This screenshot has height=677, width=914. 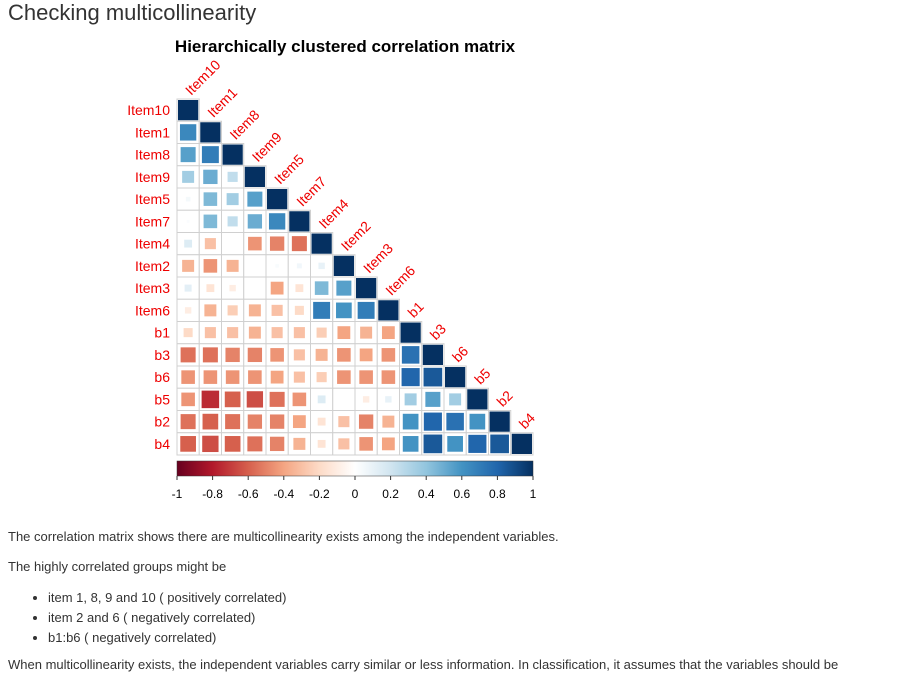 What do you see at coordinates (497, 494) in the screenshot?
I see `colorbar-tick-label: 0.8` at bounding box center [497, 494].